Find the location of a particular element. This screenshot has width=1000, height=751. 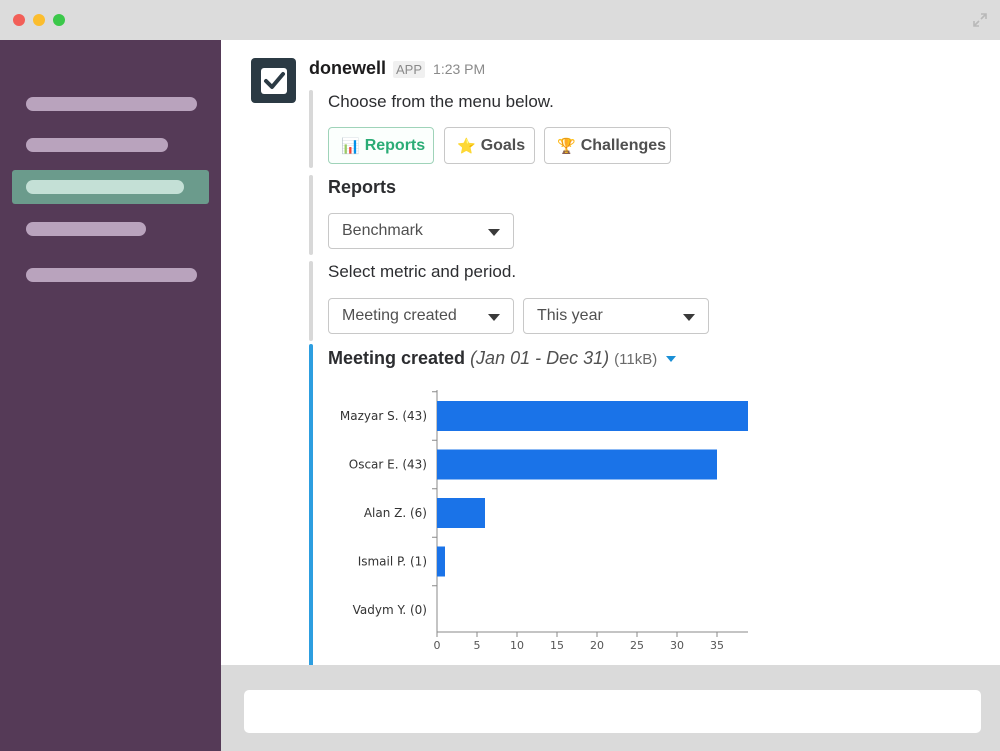

y-tick-label: Alan Z. (6) is located at coordinates (395, 513).